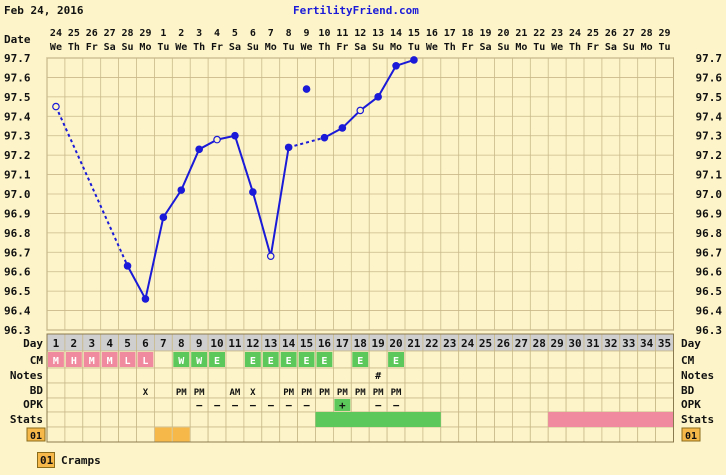 The width and height of the screenshot is (726, 475). I want to click on cycle-day-label: 10, so click(216, 343).